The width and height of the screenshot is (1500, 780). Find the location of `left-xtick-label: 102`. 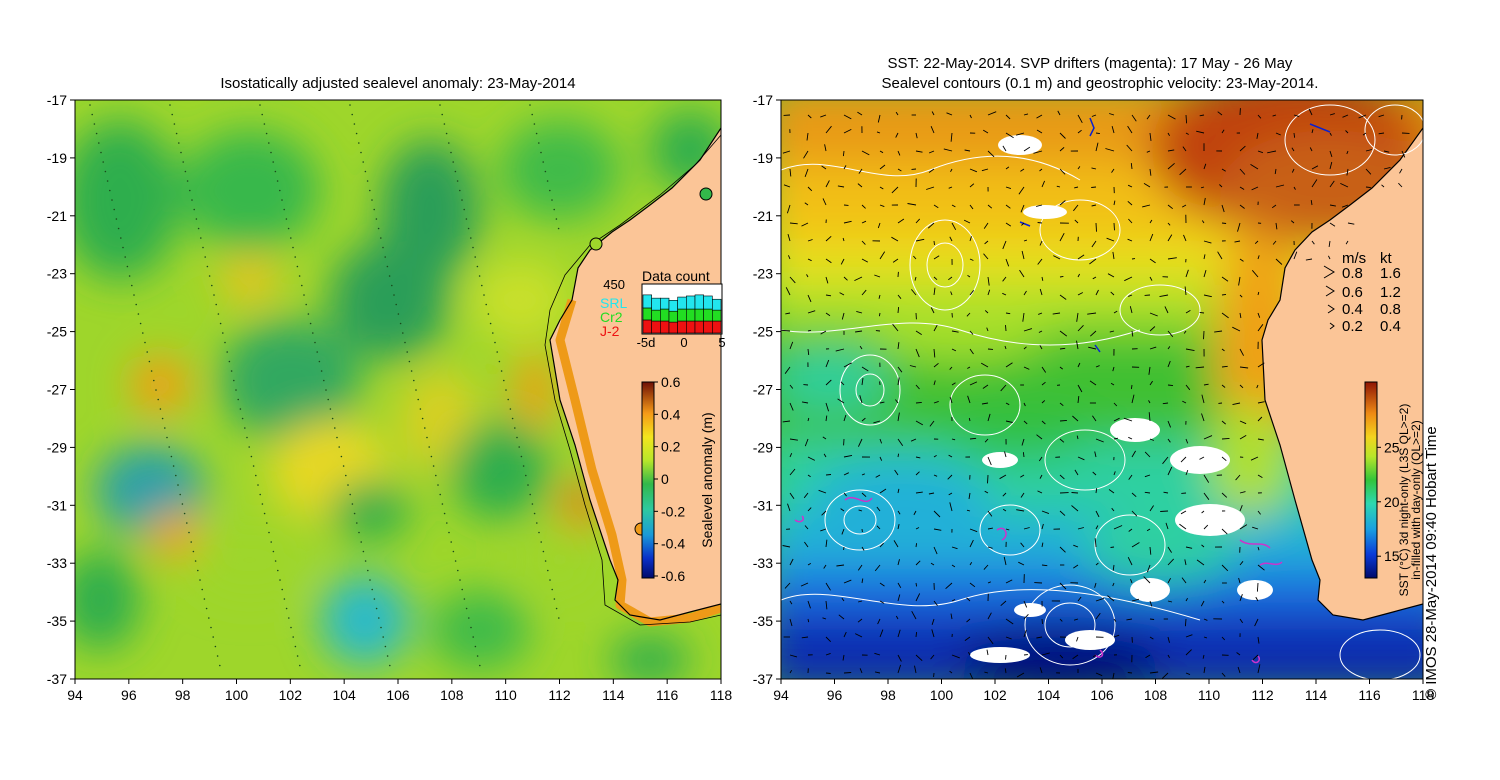

left-xtick-label: 102 is located at coordinates (291, 695).